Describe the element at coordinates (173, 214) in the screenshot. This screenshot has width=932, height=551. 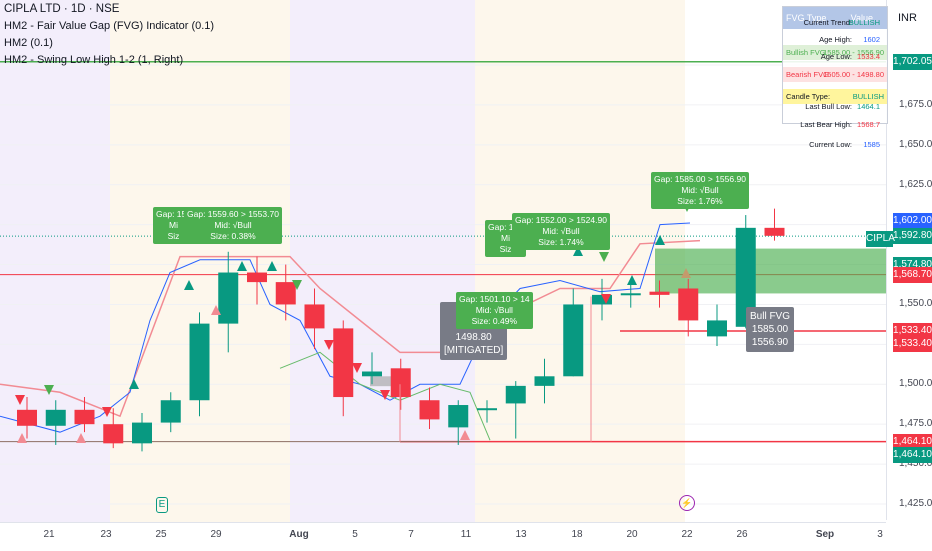
I see `tooltip-line: Gap: 152` at that location.